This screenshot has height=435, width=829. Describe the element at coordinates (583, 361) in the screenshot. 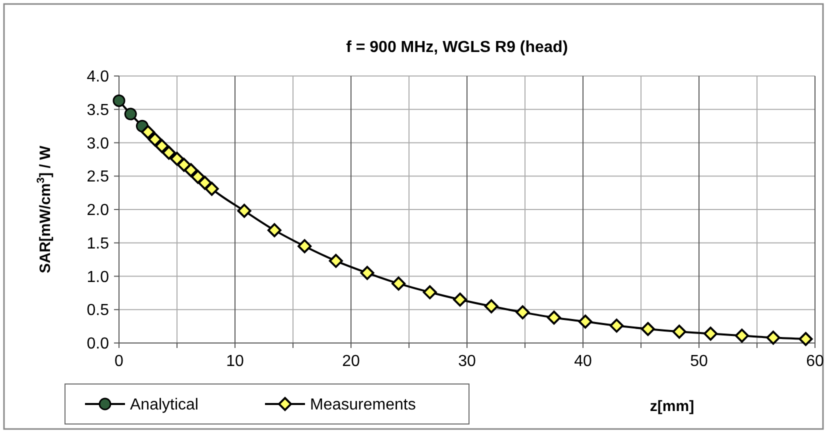

I see `x-tick-label: 40` at that location.